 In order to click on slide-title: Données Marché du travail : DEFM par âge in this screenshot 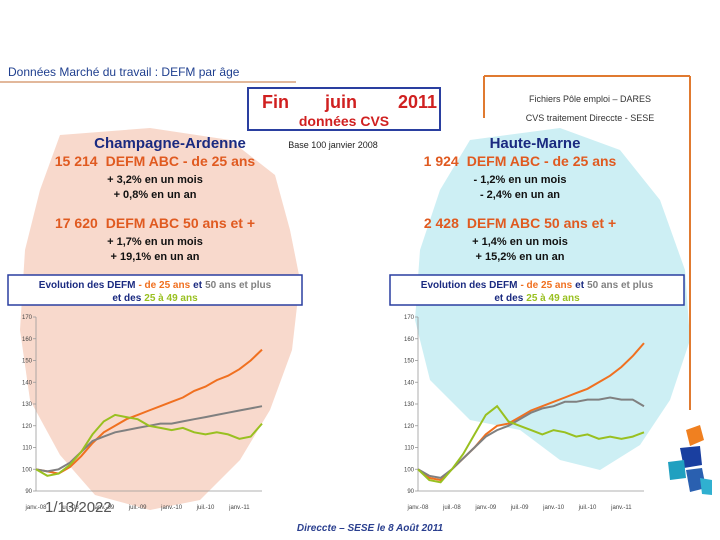, I will do `click(124, 72)`.